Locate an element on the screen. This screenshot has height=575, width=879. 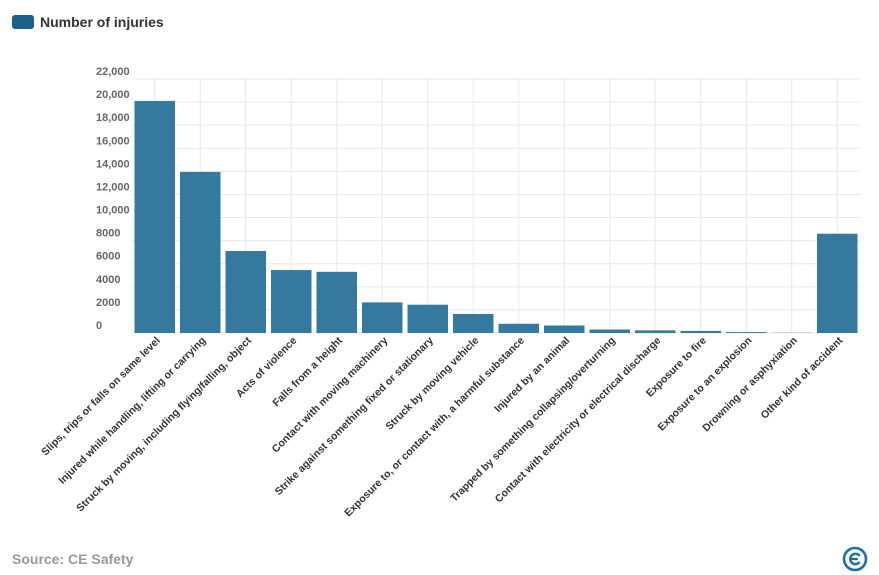
x-category-label: Drowning or asphyxiation is located at coordinates (750, 385).